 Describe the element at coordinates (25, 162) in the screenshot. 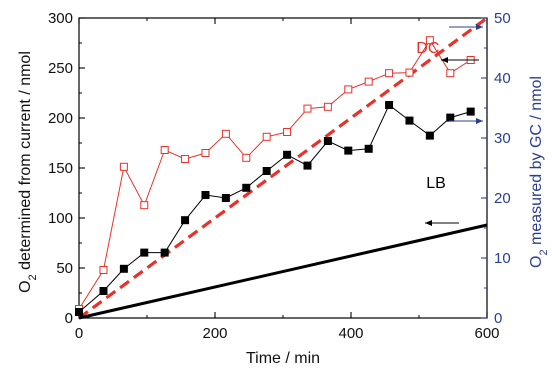

I see `y-axis-left-label-rest: determined from current / nmol` at that location.